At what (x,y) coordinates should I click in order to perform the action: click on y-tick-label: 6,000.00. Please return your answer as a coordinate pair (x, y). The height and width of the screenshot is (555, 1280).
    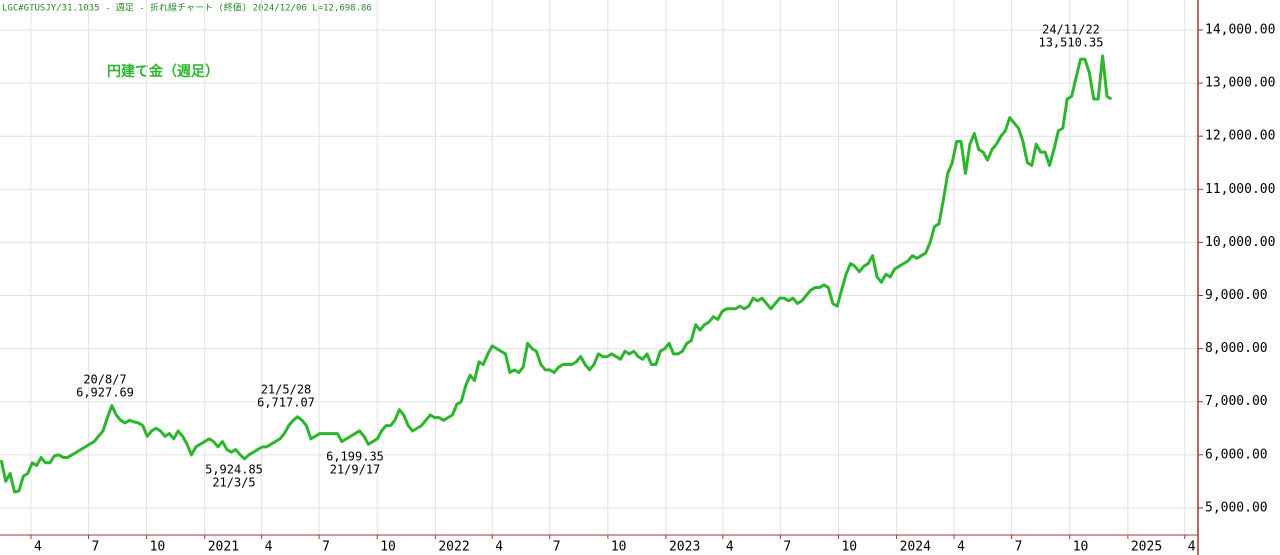
    Looking at the image, I should click on (1236, 454).